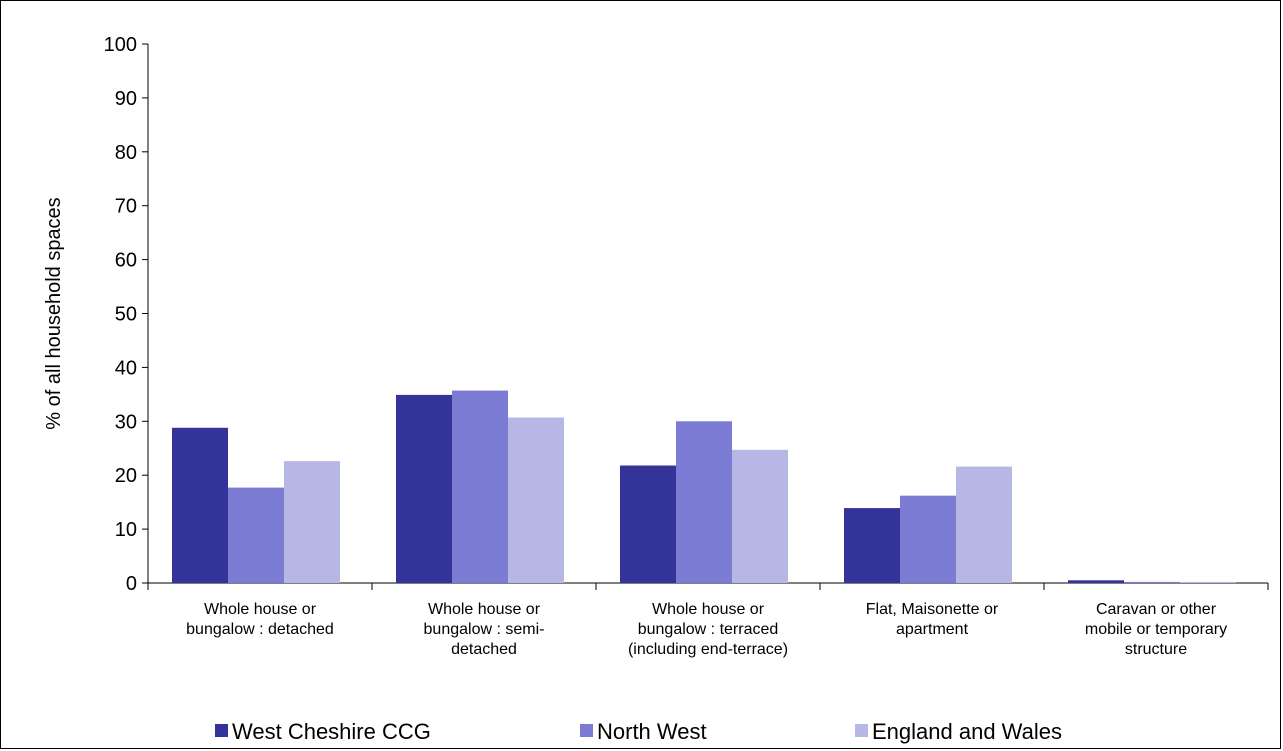  Describe the element at coordinates (331, 731) in the screenshot. I see `legend-label: West Cheshire CCG` at that location.